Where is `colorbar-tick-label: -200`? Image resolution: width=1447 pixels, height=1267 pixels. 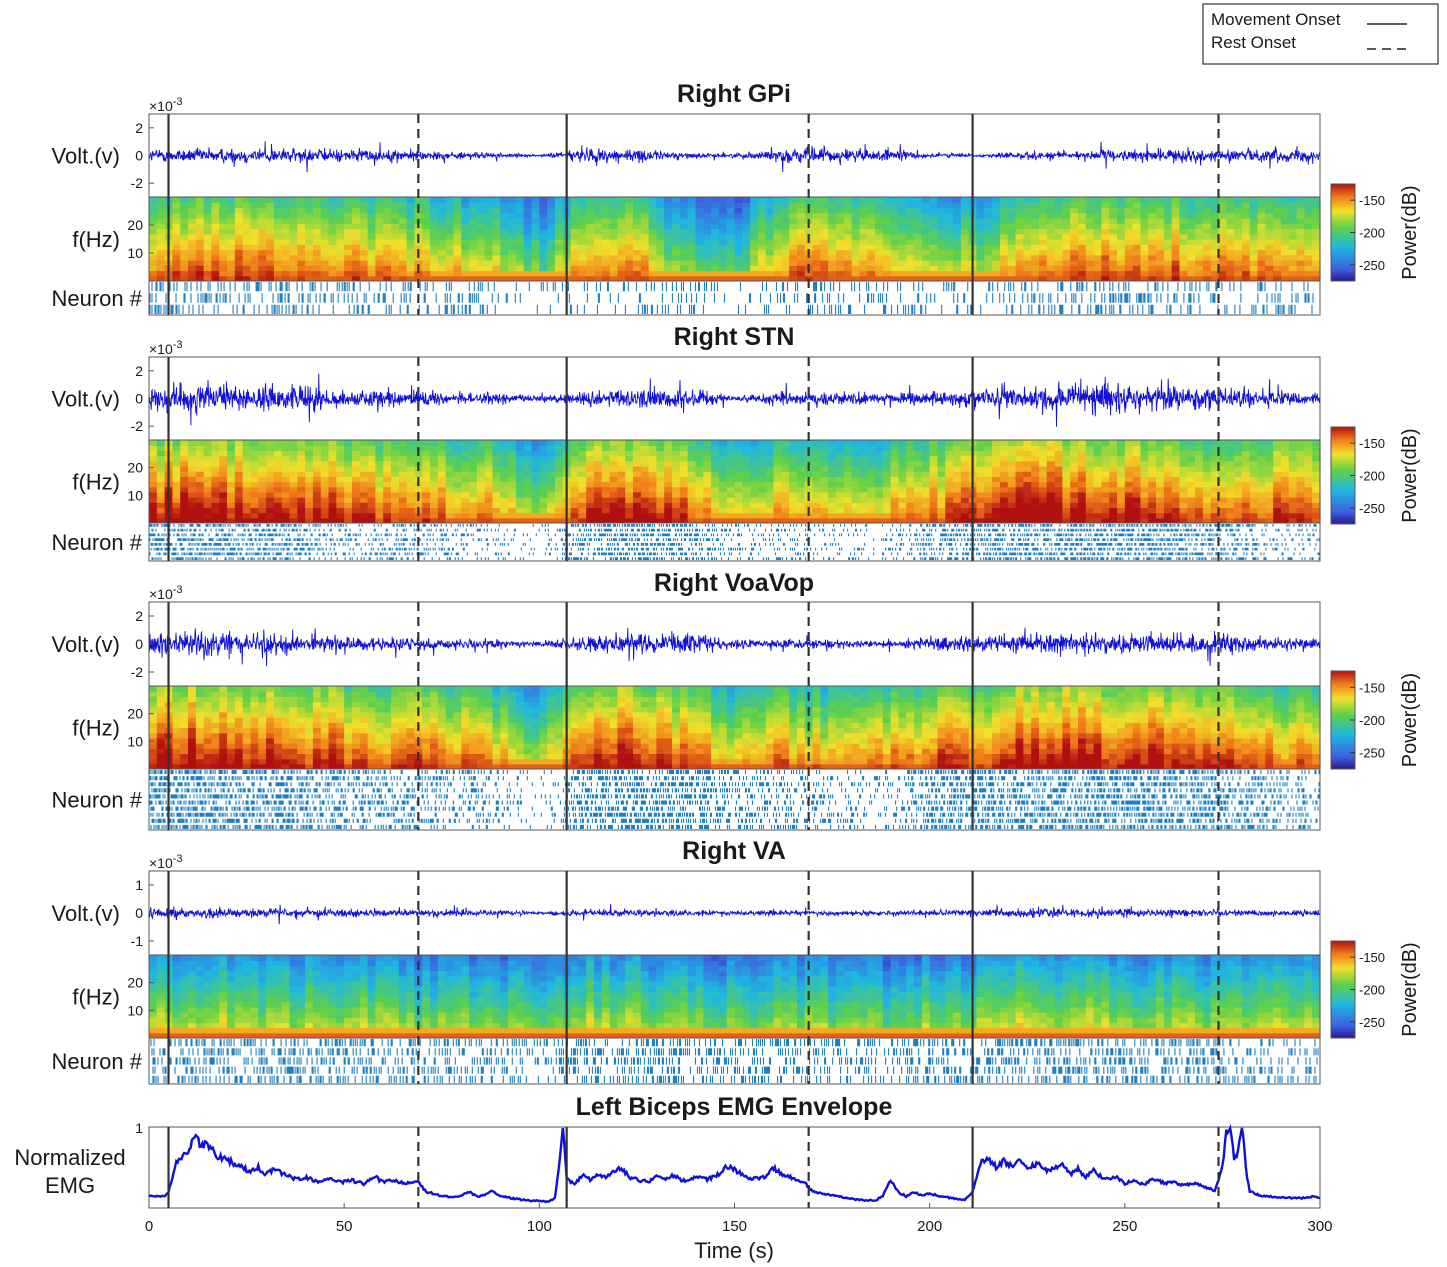 colorbar-tick-label: -200 is located at coordinates (1372, 476).